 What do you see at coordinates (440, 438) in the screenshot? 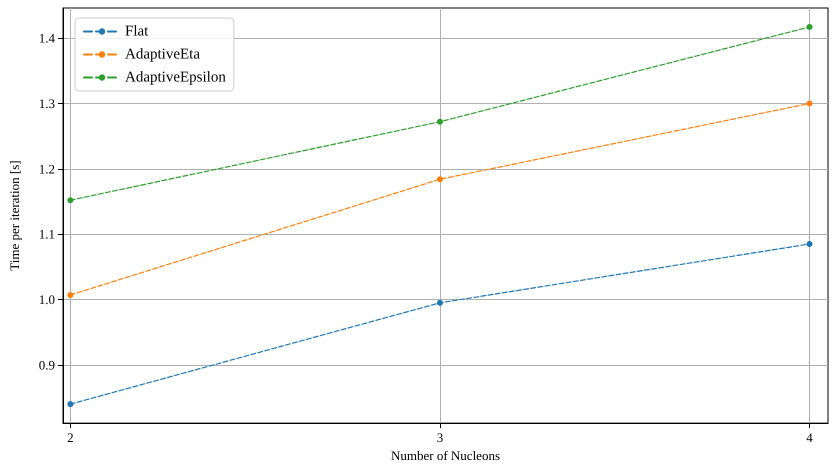
I see `x-tick-label: 3` at bounding box center [440, 438].